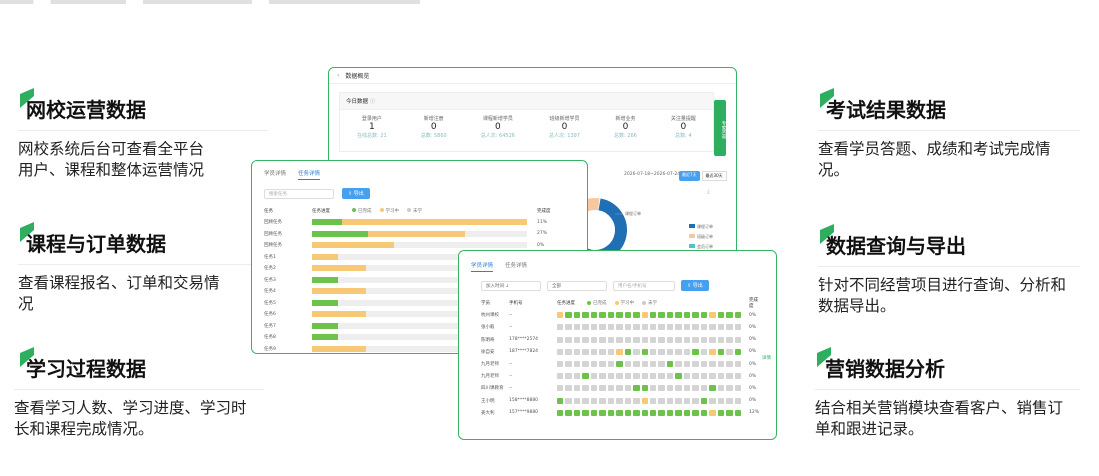  What do you see at coordinates (617, 401) in the screenshot?
I see `student-row: 王小明 158****8880 0%` at bounding box center [617, 401].